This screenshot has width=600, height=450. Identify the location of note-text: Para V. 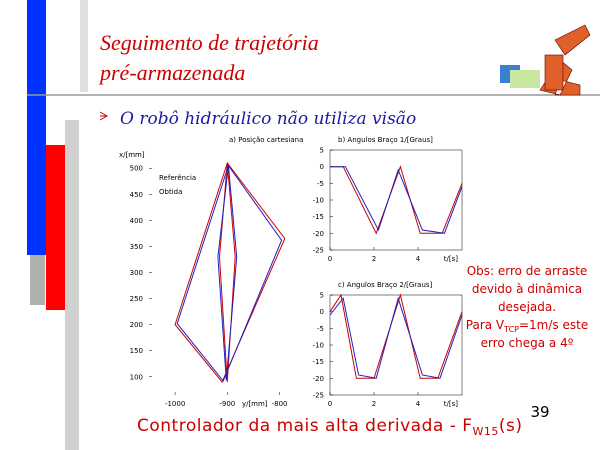
(485, 325).